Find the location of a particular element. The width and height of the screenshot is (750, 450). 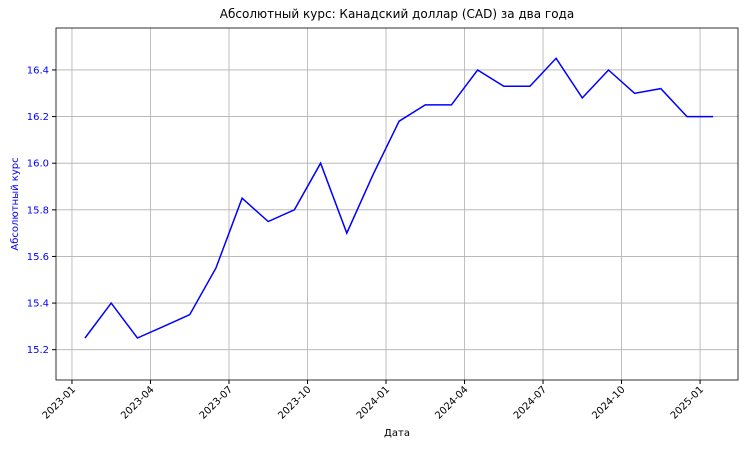

y-tick-label: 16.4 is located at coordinates (38, 70).